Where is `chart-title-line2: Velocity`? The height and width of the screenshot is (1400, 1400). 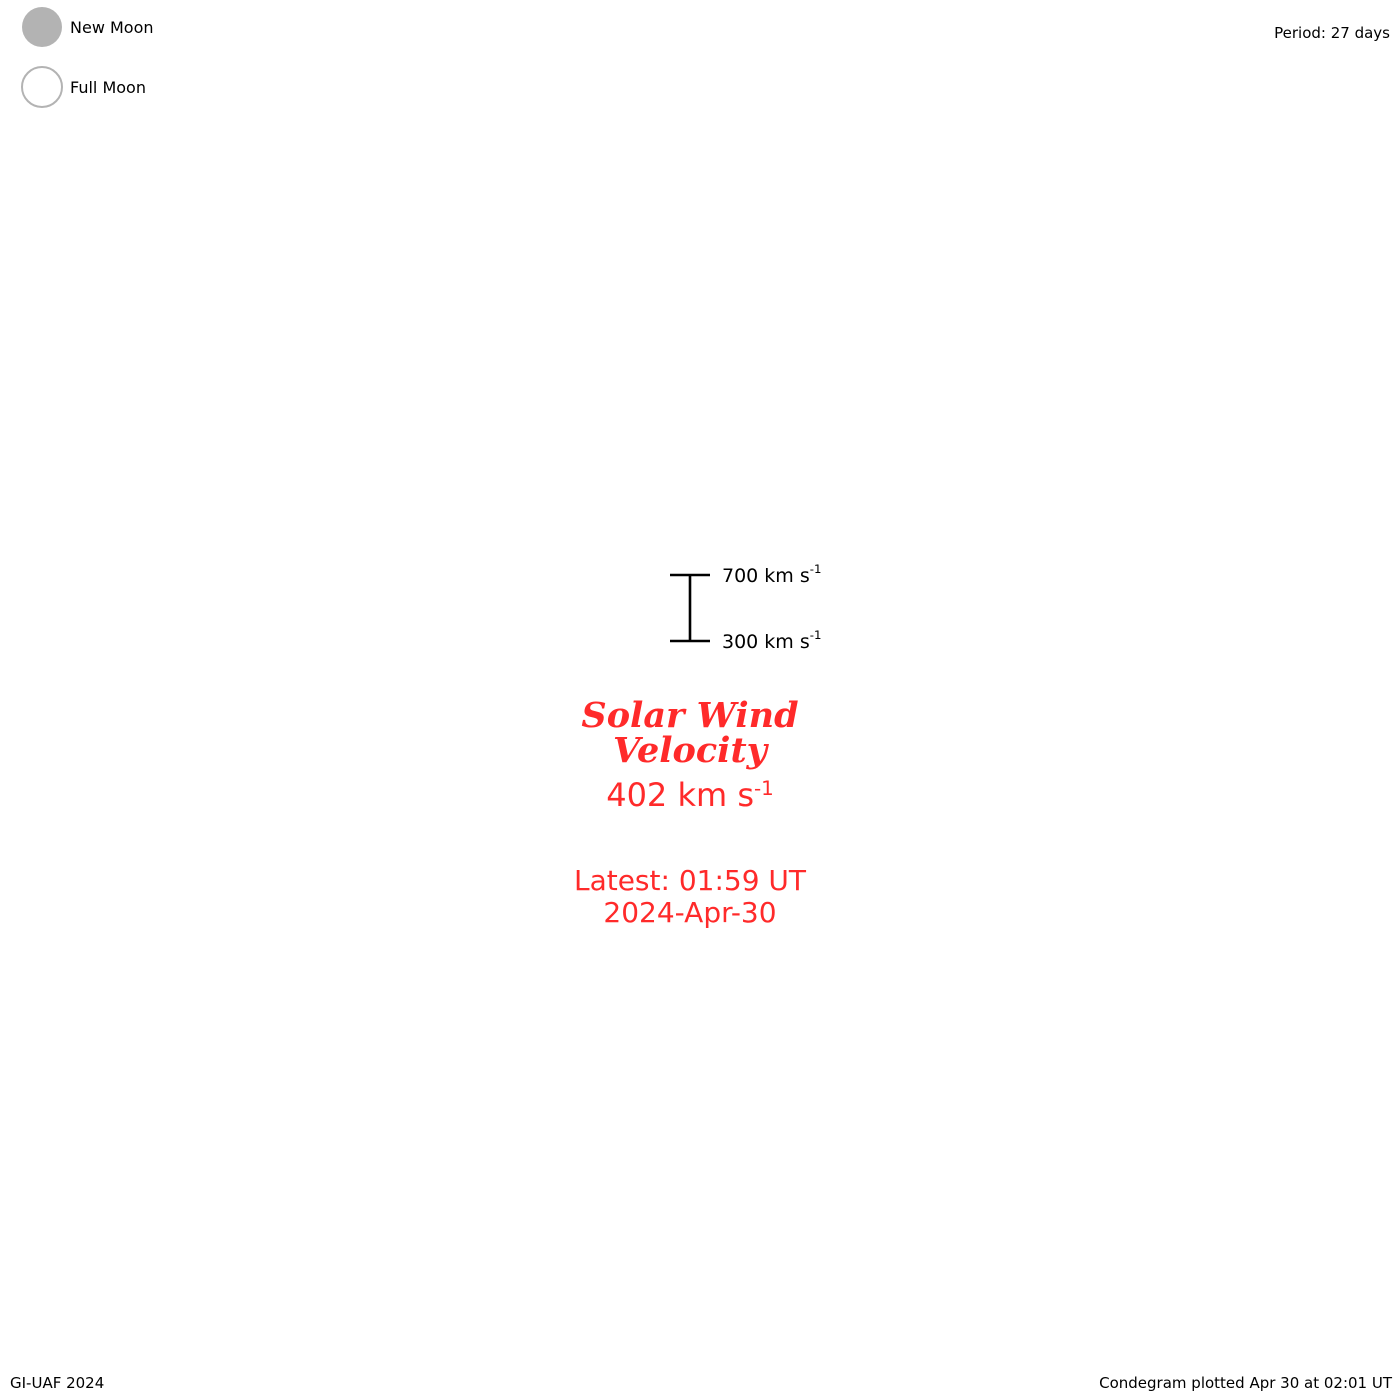
chart-title-line2: Velocity is located at coordinates (691, 750).